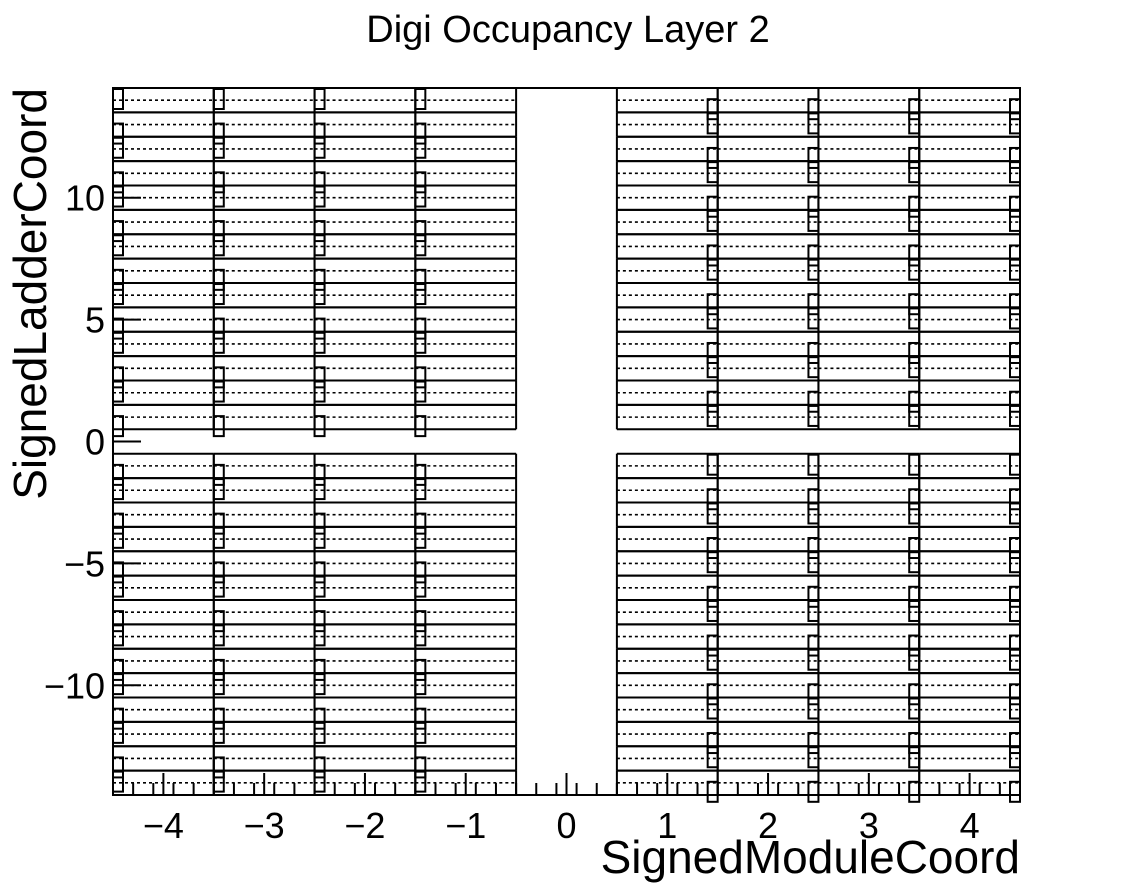 Image resolution: width=1134 pixels, height=884 pixels. What do you see at coordinates (768, 825) in the screenshot?
I see `x-tick-label: 2` at bounding box center [768, 825].